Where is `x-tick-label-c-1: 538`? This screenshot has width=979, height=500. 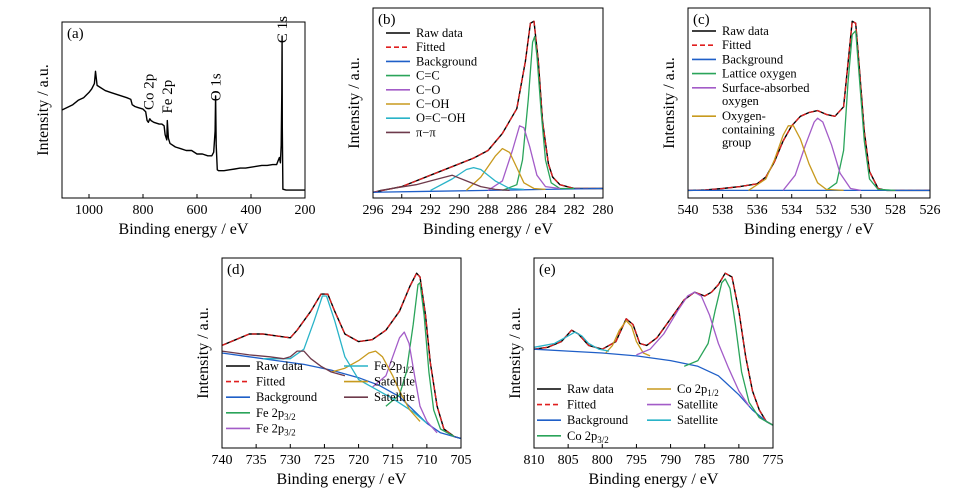 x-tick-label-c-1: 538 is located at coordinates (722, 210).